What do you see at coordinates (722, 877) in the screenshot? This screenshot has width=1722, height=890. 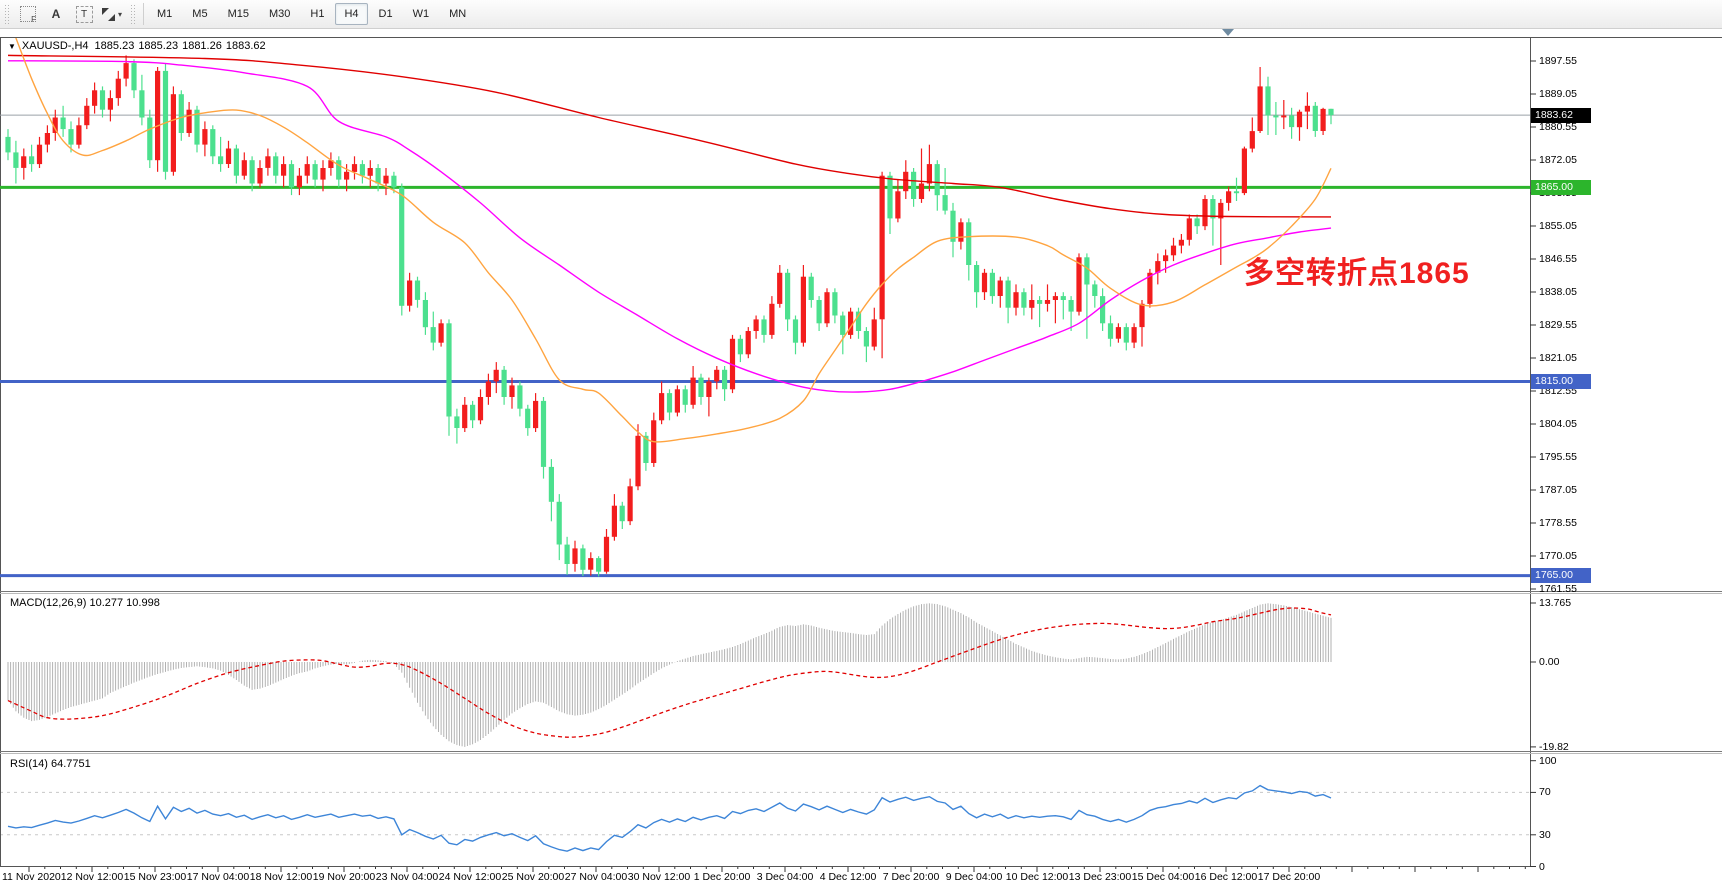 I see `time-tick-label: 1 Dec 20:00` at bounding box center [722, 877].